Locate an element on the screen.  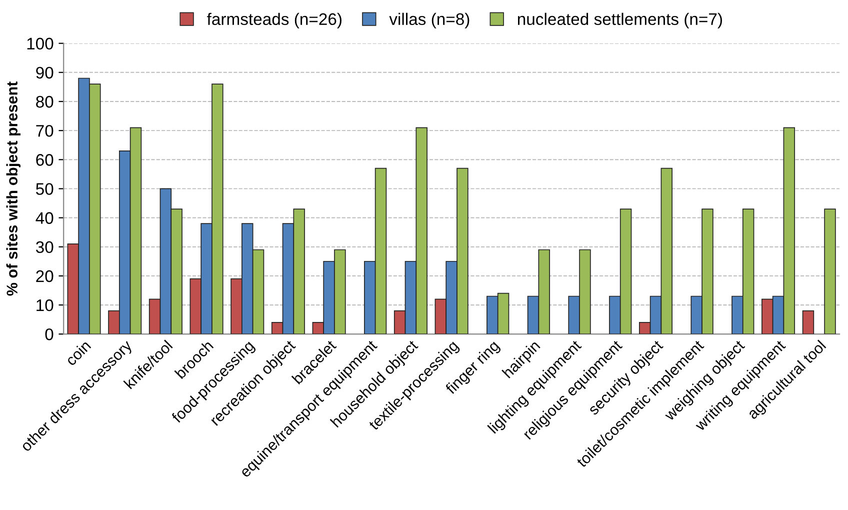
legend-label: villas (n=8) is located at coordinates (429, 20).